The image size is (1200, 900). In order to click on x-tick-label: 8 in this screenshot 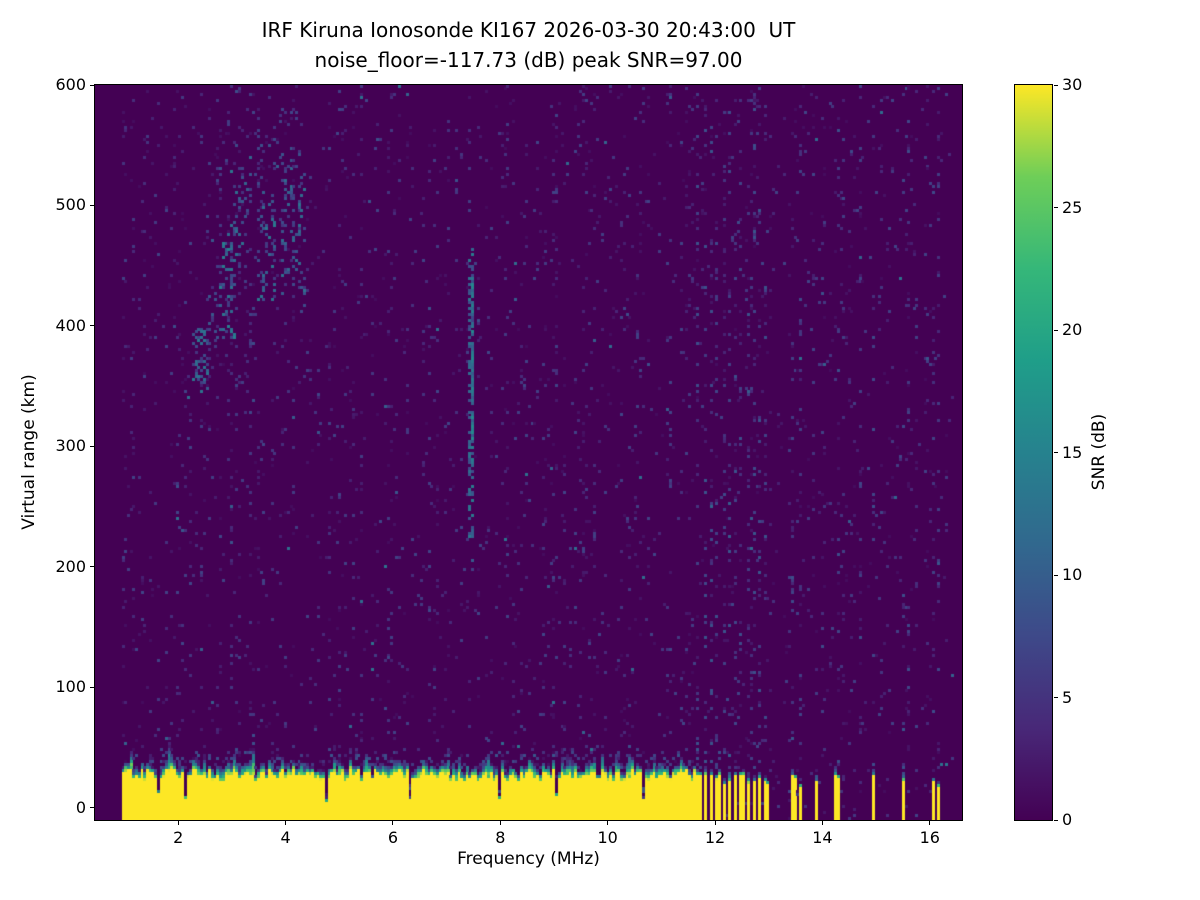, I will do `click(500, 837)`.